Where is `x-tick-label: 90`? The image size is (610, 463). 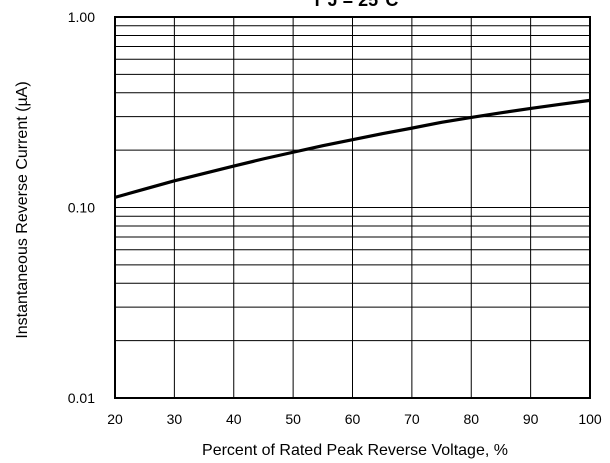
x-tick-label: 90 is located at coordinates (531, 419).